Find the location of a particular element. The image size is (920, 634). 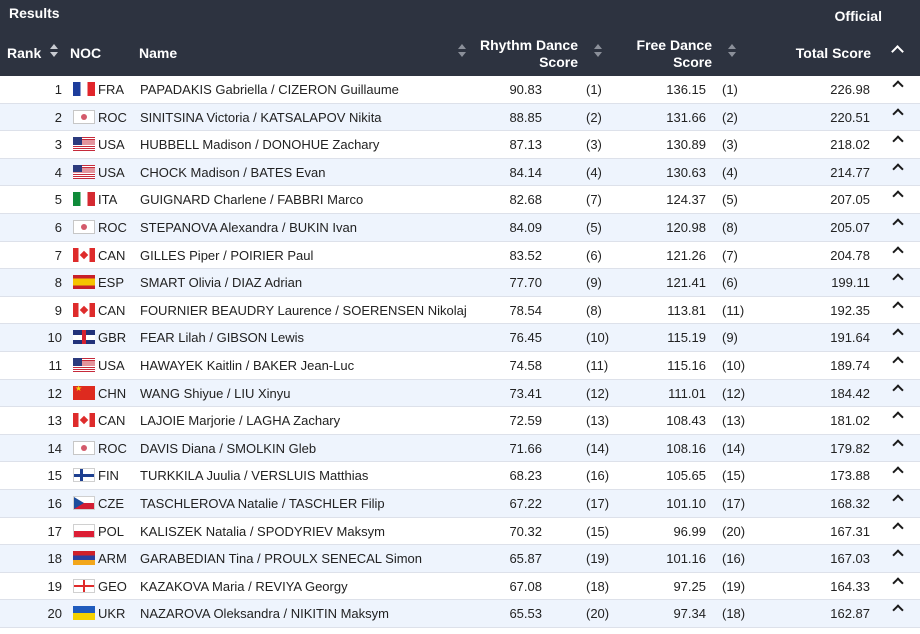

rhythm-dance-score: 67.22 is located at coordinates (525, 503).